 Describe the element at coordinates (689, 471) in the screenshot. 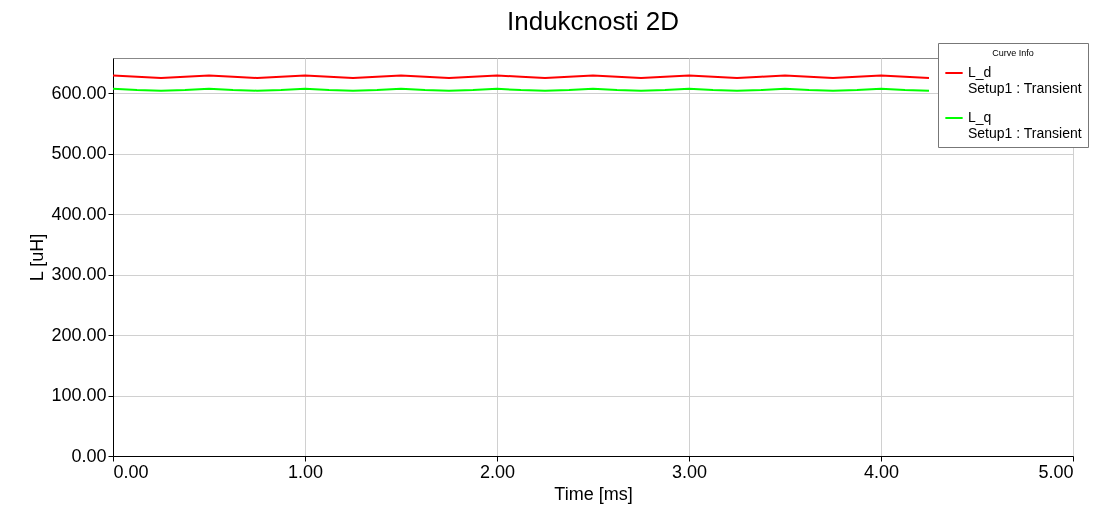

I see `x-tick-label: 3.00` at that location.